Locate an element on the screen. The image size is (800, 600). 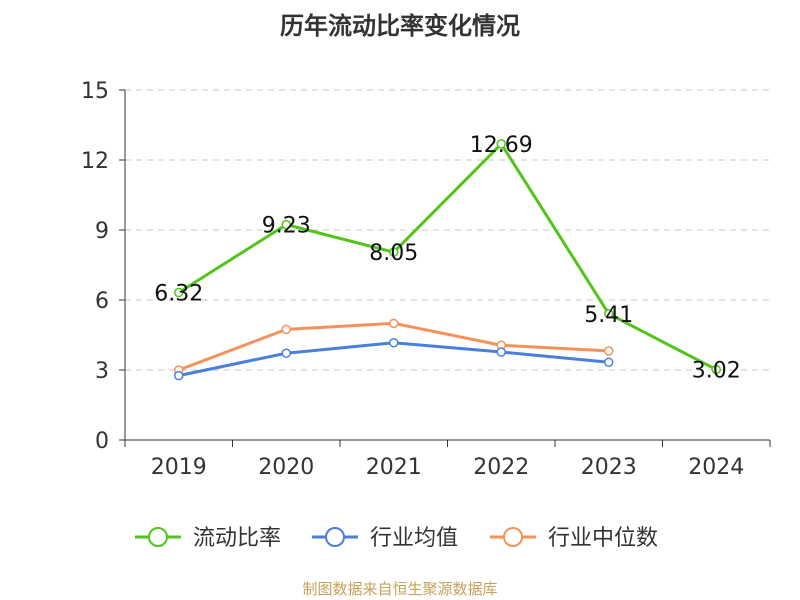
y-tick-label: 0 is located at coordinates (102, 441).